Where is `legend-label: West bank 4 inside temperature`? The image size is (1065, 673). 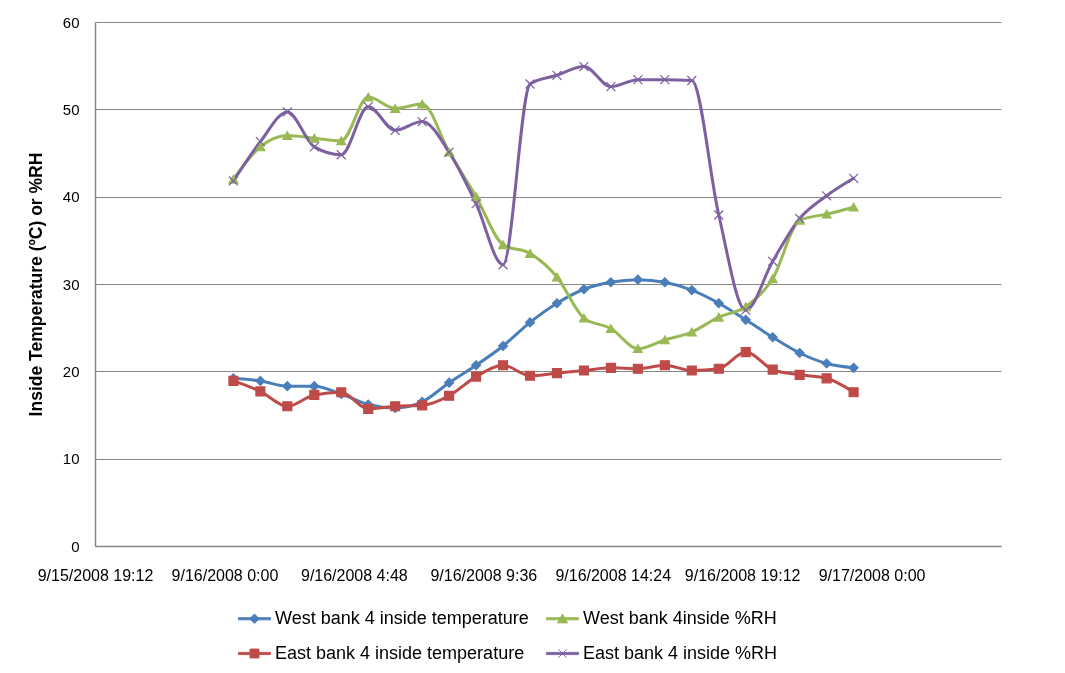 legend-label: West bank 4 inside temperature is located at coordinates (402, 617).